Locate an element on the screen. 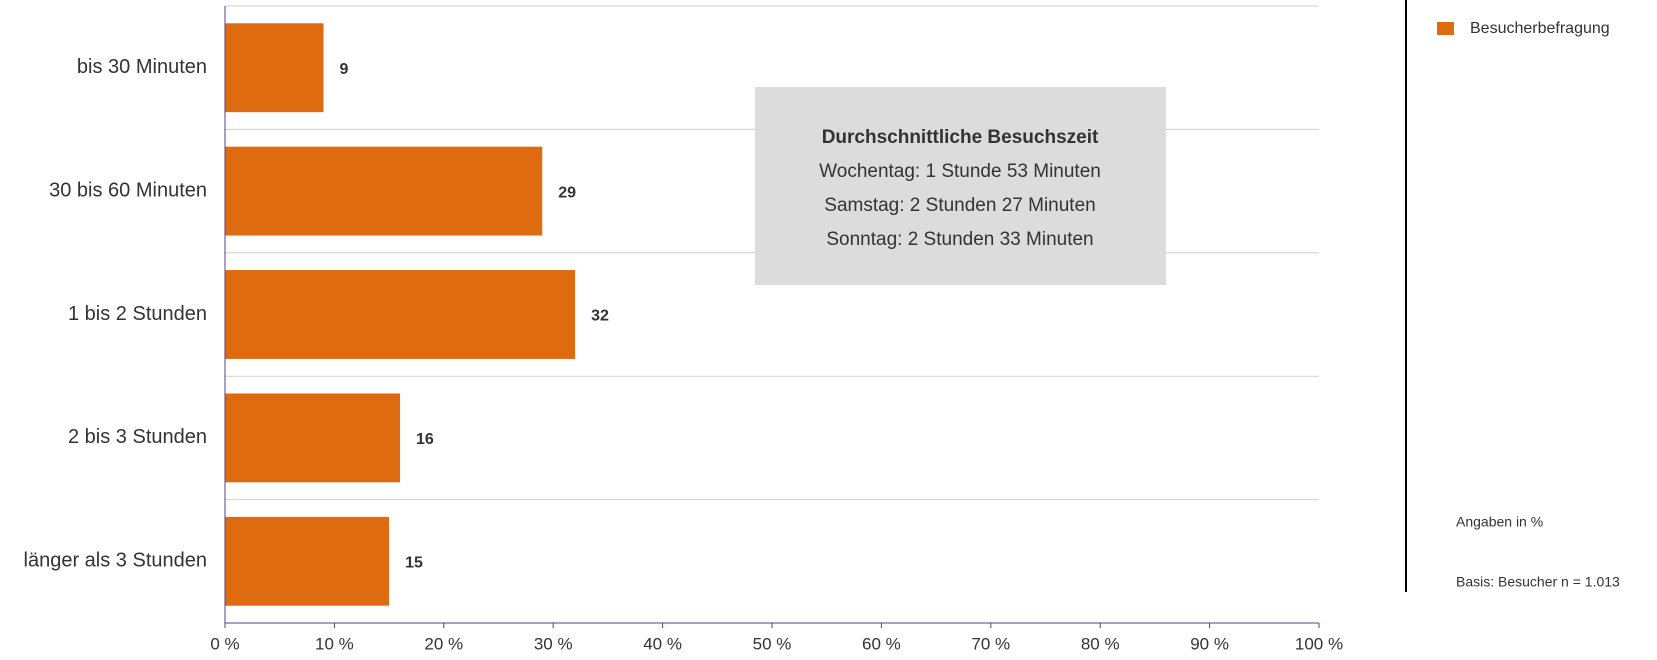 The height and width of the screenshot is (660, 1657). y-tick-label: 1 bis 2 Stunden is located at coordinates (137, 314).